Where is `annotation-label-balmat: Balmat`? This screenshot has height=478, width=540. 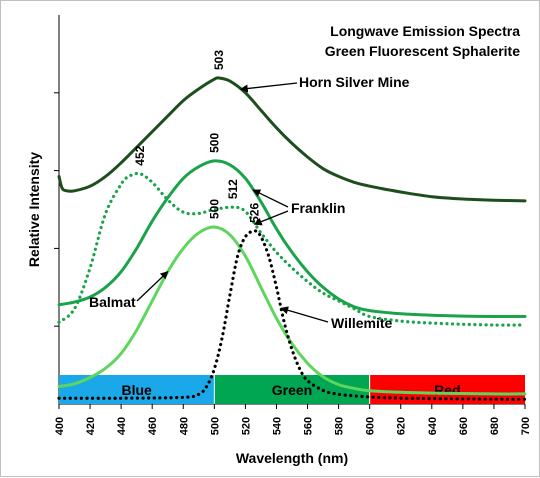 annotation-label-balmat: Balmat is located at coordinates (112, 302).